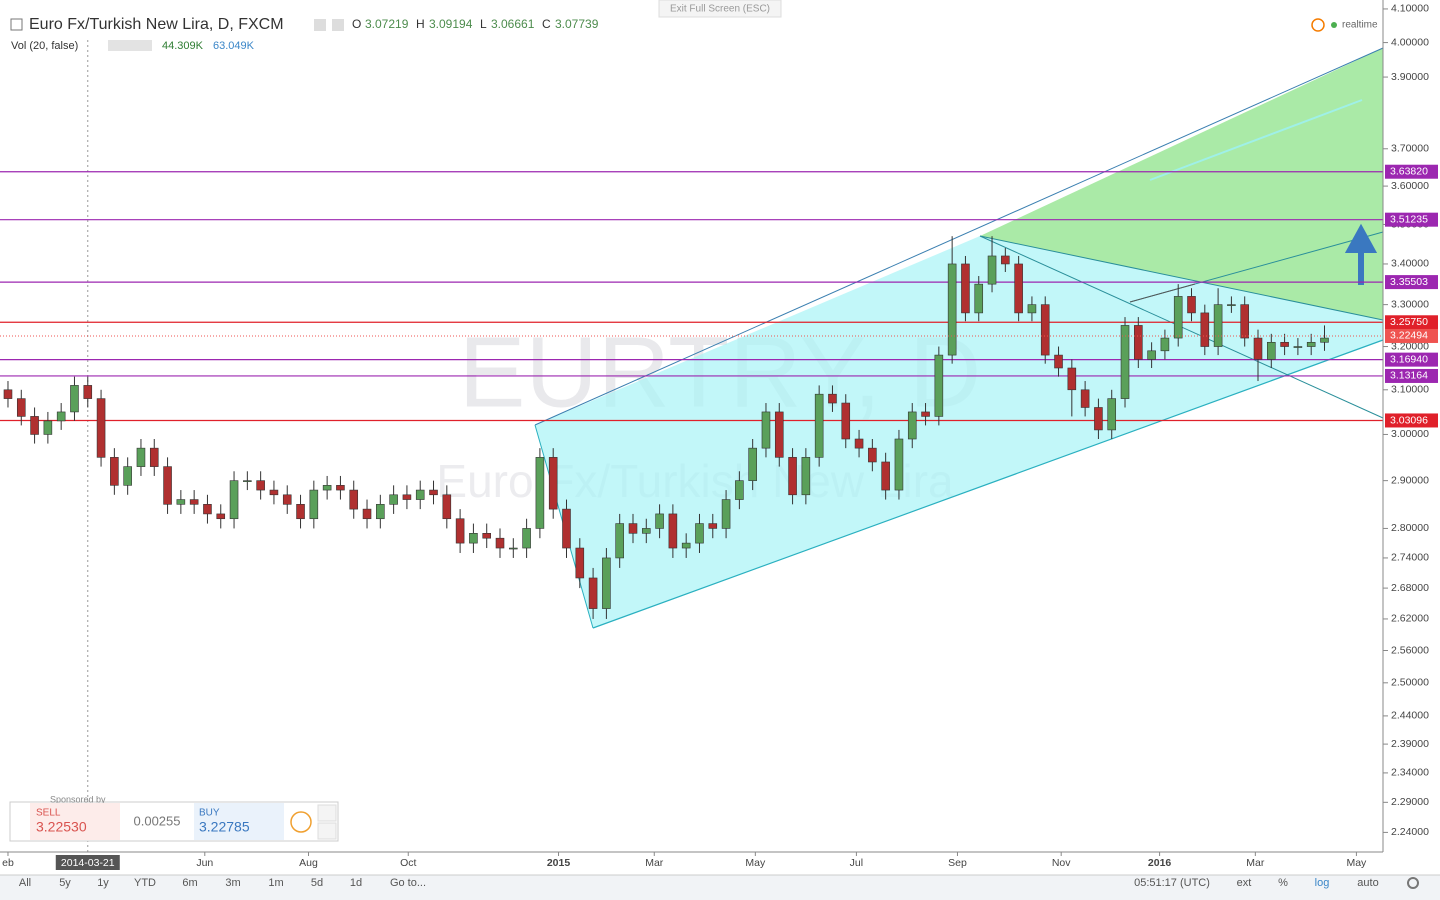 The height and width of the screenshot is (900, 1440). Describe the element at coordinates (103, 883) in the screenshot. I see `range-button: 1y` at that location.